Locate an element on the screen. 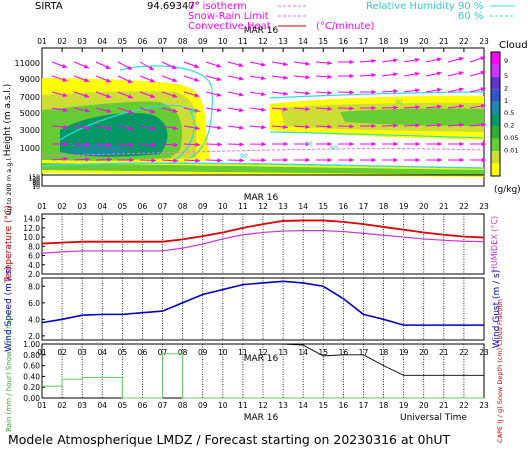  colorbar-tick-label: 0.2 is located at coordinates (509, 126).